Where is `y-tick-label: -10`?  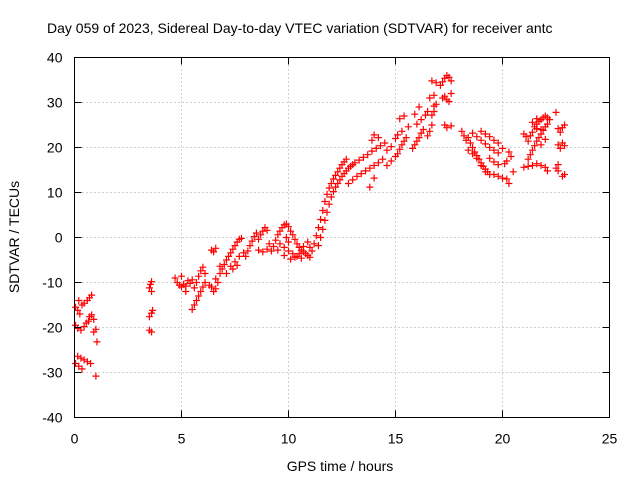
y-tick-label: -10 is located at coordinates (52, 283).